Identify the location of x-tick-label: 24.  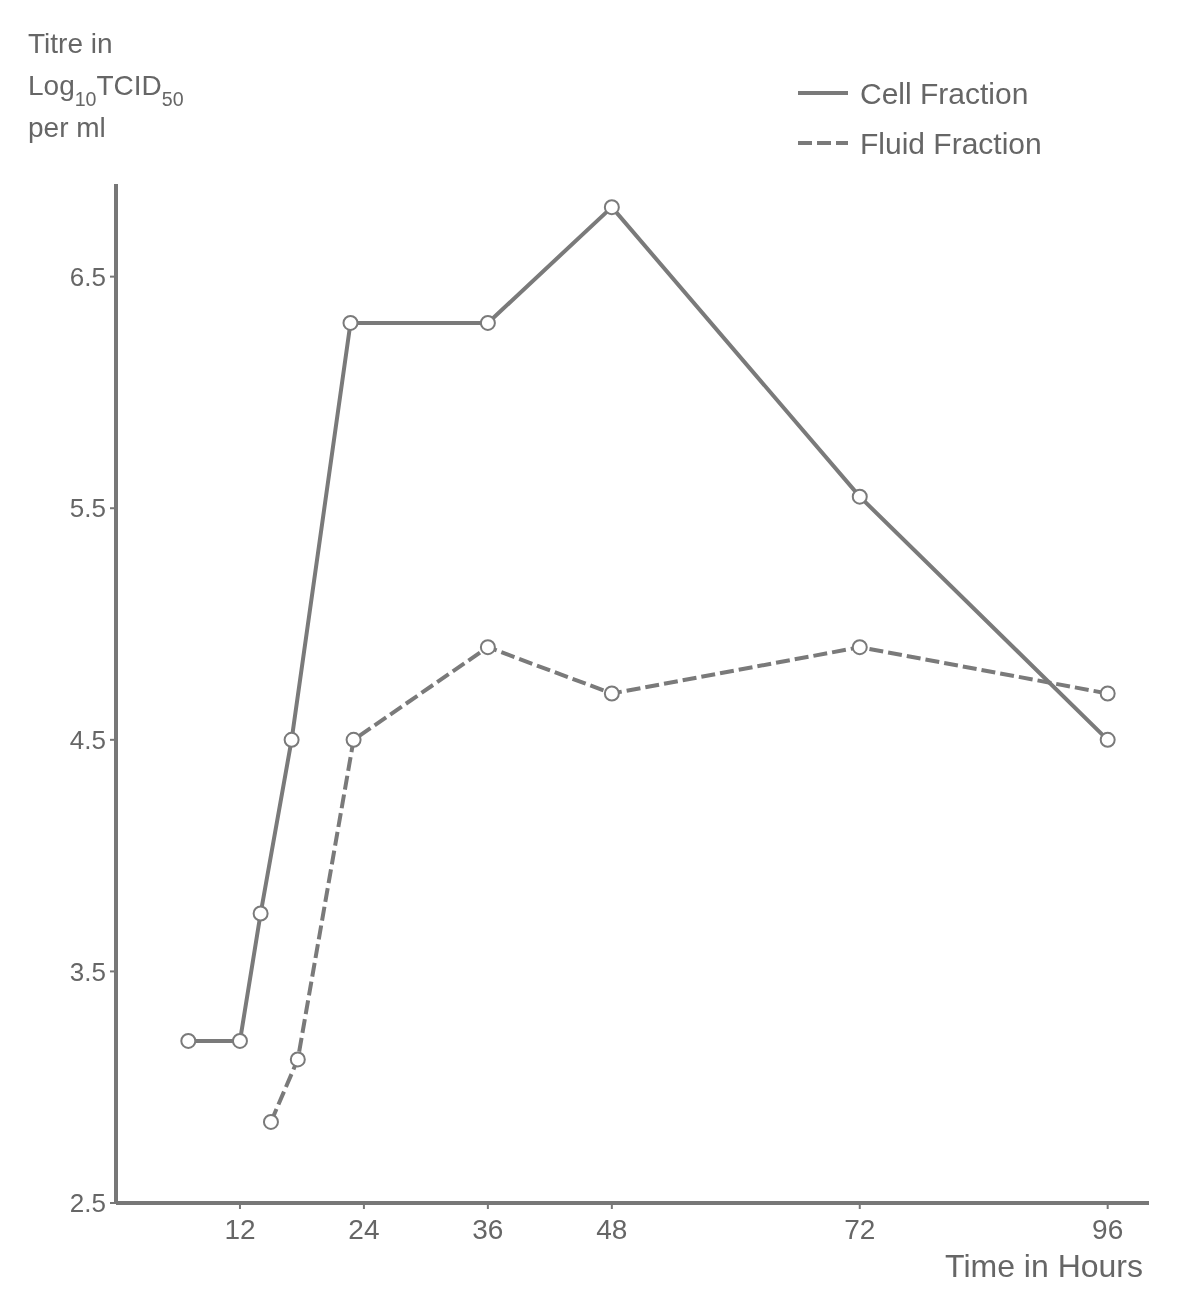
(364, 1229).